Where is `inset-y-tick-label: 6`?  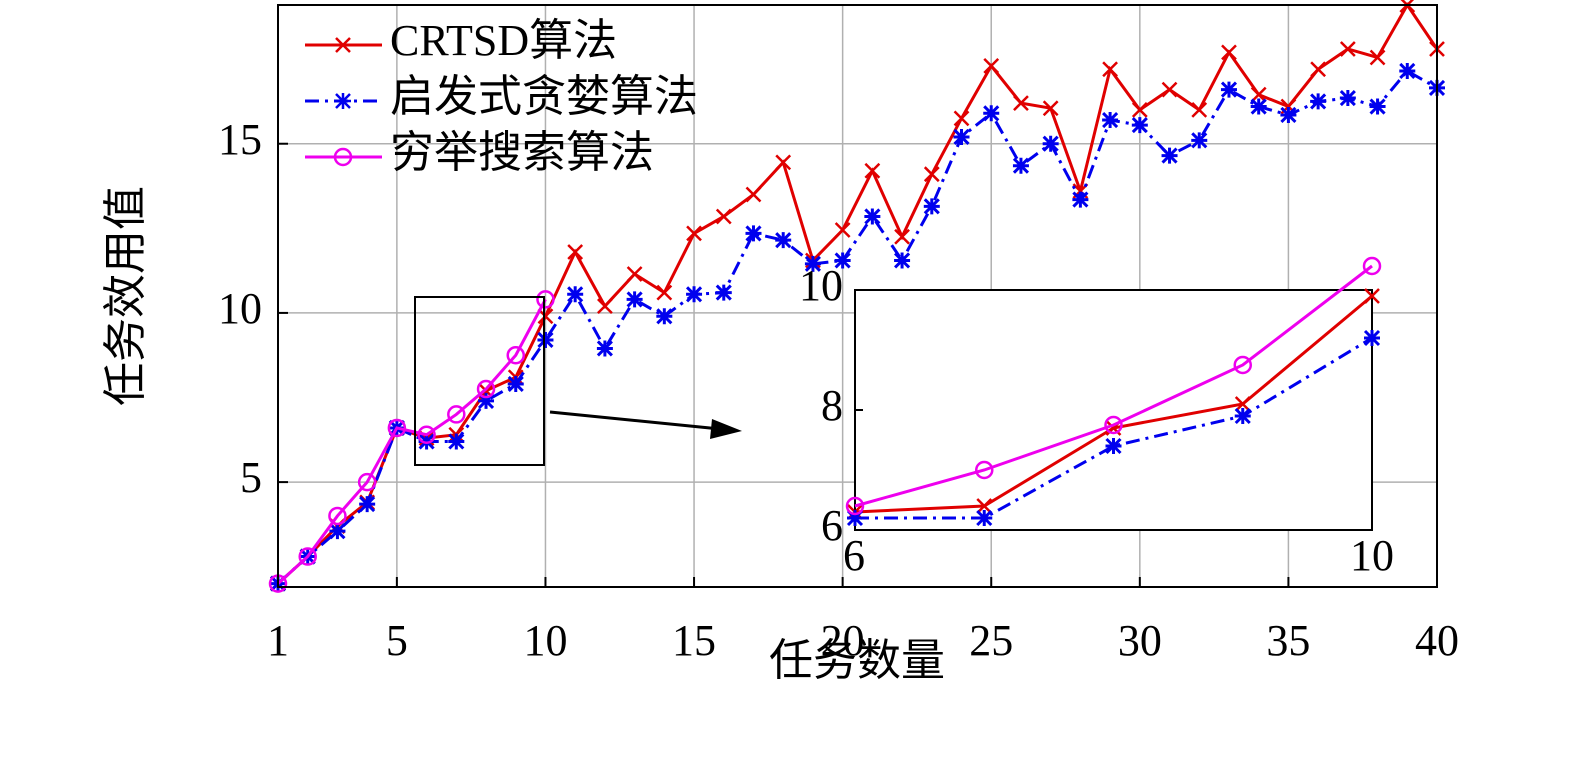
inset-y-tick-label: 6 is located at coordinates (832, 525).